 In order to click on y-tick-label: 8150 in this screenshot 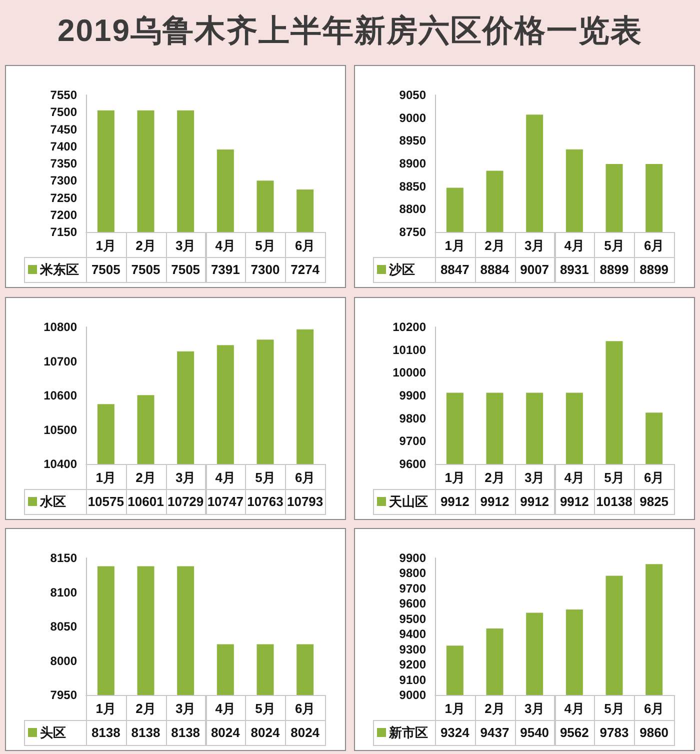, I will do `click(64, 558)`.